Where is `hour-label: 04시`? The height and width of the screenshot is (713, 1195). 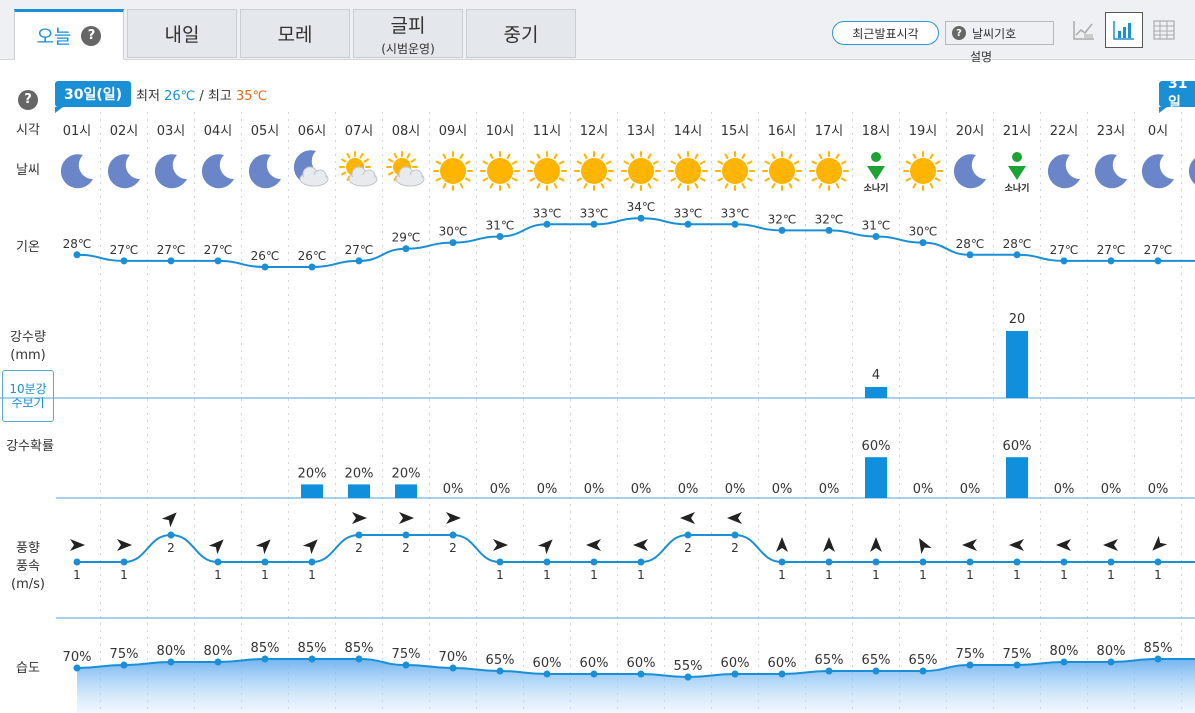
hour-label: 04시 is located at coordinates (218, 131).